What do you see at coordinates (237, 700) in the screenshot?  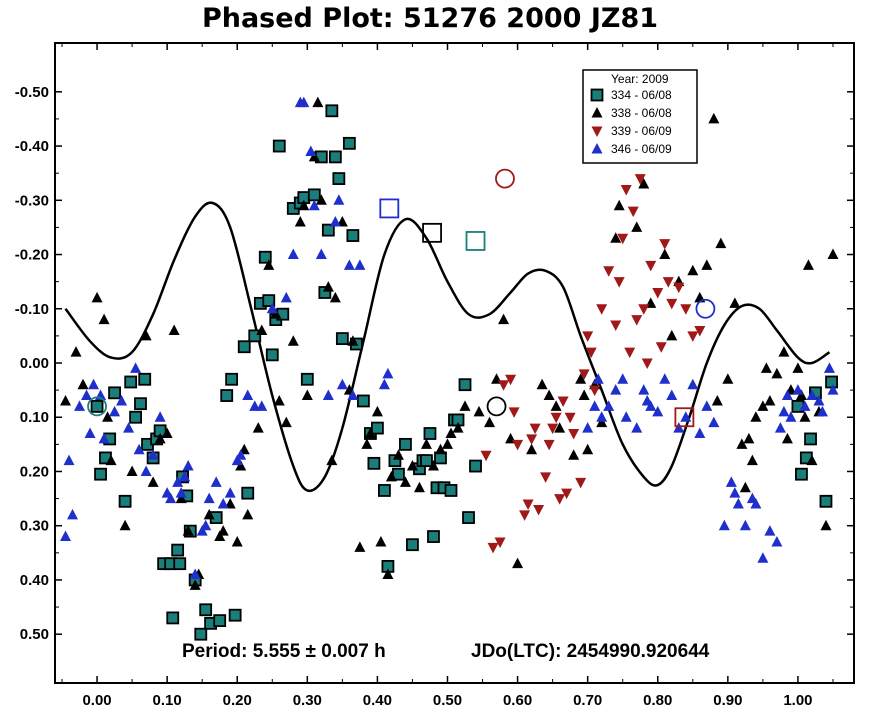 I see `x-tick-label: 0.20` at bounding box center [237, 700].